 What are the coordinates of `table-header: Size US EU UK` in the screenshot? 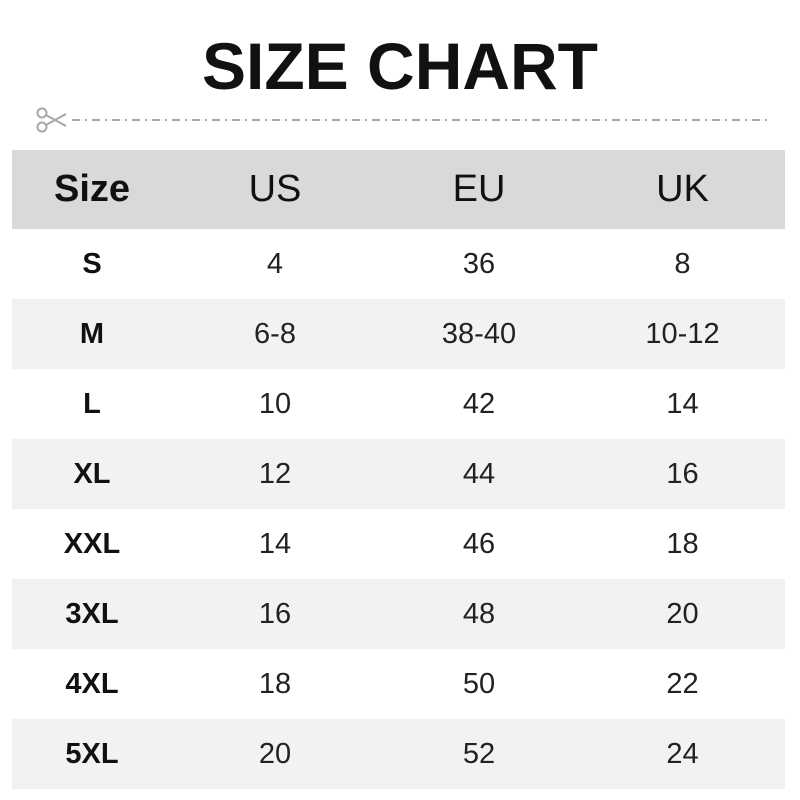 It's located at (398, 189).